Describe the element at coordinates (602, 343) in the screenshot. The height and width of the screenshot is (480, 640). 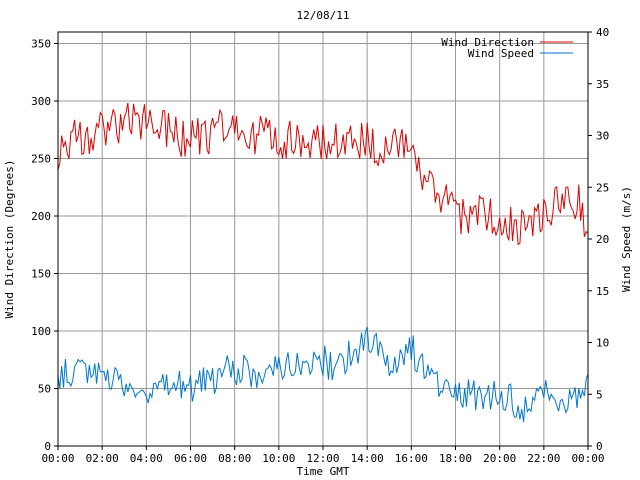
I see `y-tick-label-right: 10` at that location.